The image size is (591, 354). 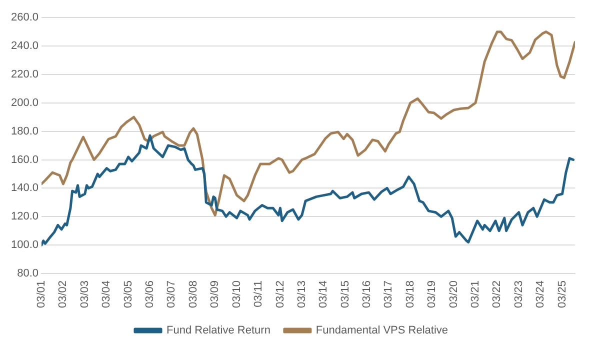 What do you see at coordinates (24, 160) in the screenshot?
I see `y-tick-label: 160.0` at bounding box center [24, 160].